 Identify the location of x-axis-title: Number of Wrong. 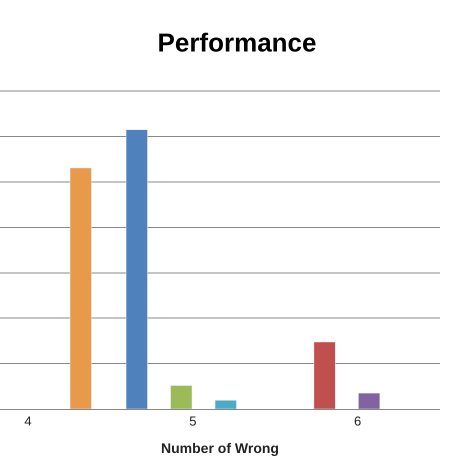
(220, 448).